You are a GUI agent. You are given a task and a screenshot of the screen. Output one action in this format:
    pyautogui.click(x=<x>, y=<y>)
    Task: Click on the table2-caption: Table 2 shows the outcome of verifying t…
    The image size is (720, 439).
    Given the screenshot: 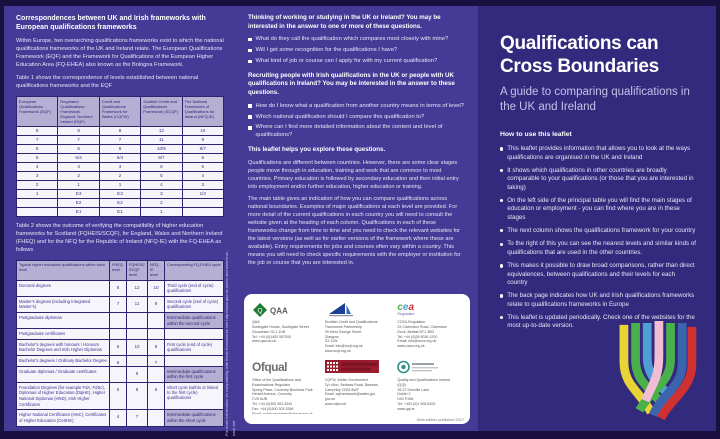 What is the action you would take?
    pyautogui.click(x=119, y=238)
    